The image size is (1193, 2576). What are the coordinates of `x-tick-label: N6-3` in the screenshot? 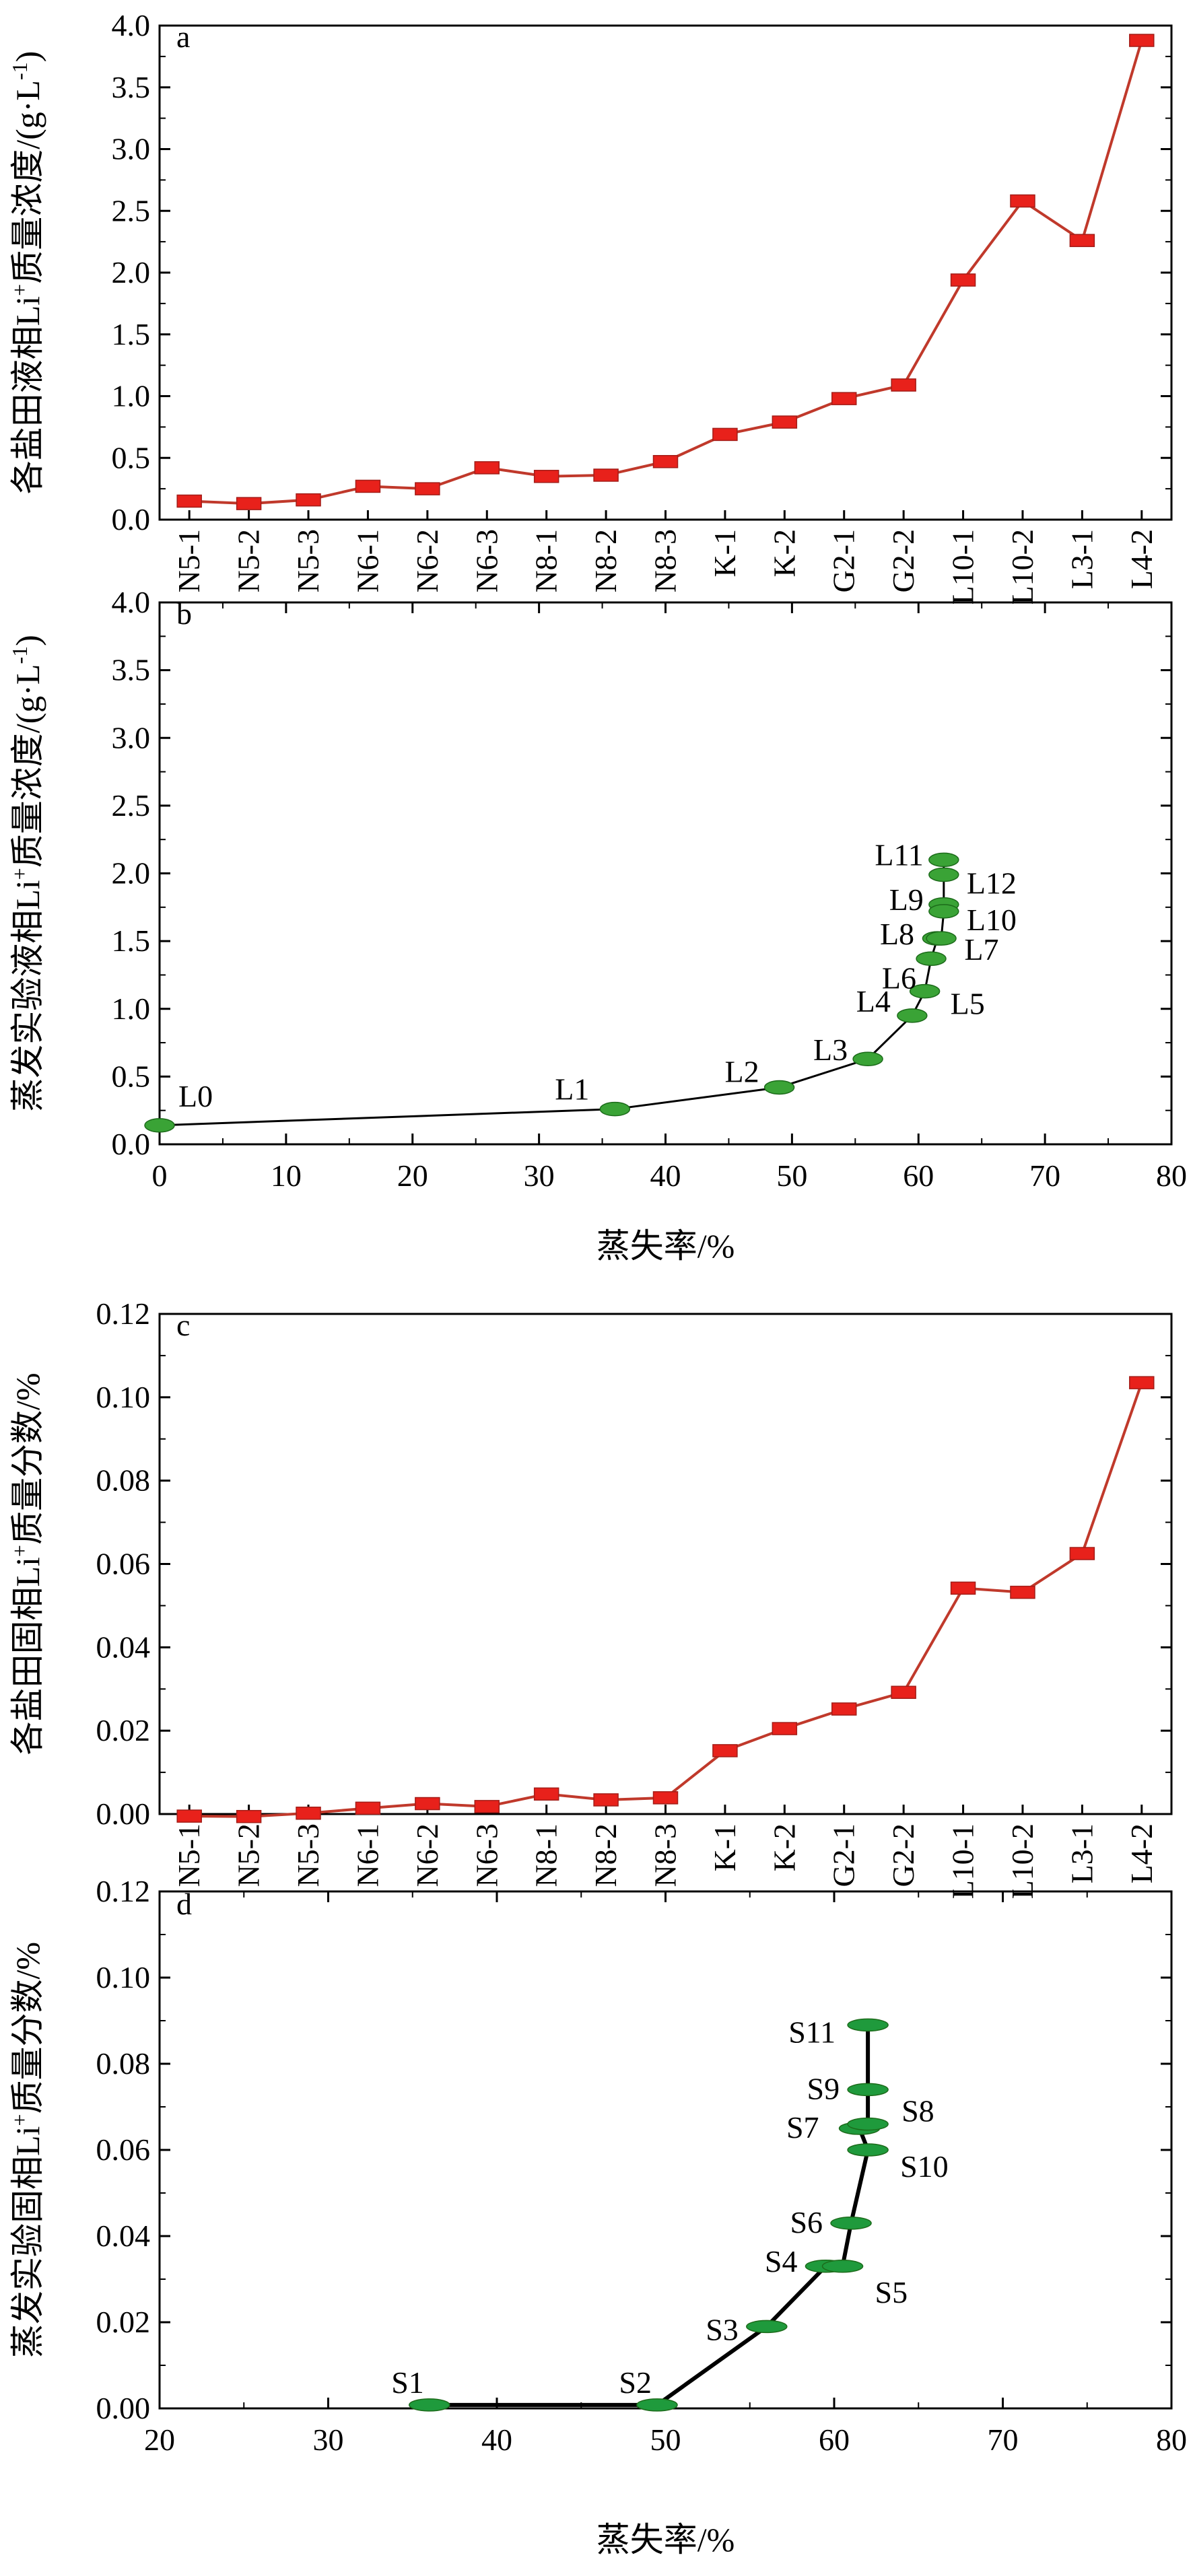 It's located at (486, 1855).